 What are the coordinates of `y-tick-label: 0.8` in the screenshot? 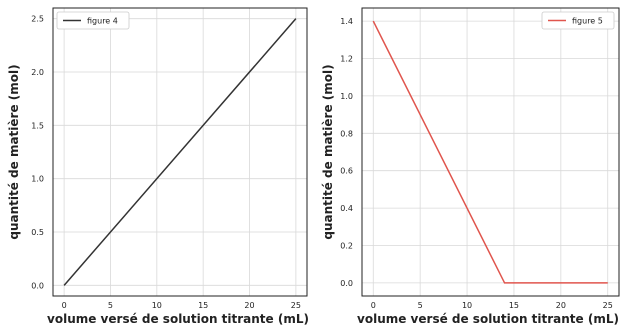 It's located at (346, 133).